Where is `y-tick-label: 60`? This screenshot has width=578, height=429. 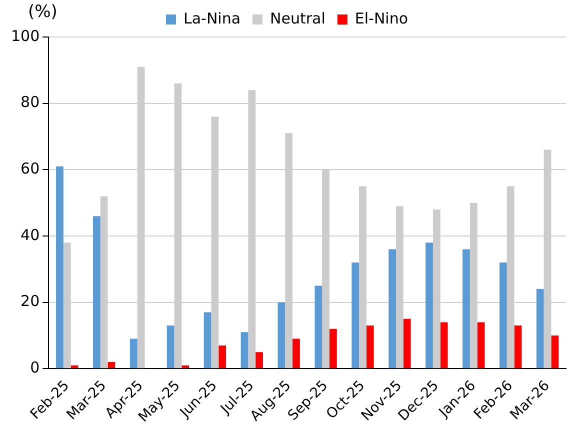 y-tick-label: 60 is located at coordinates (30, 169).